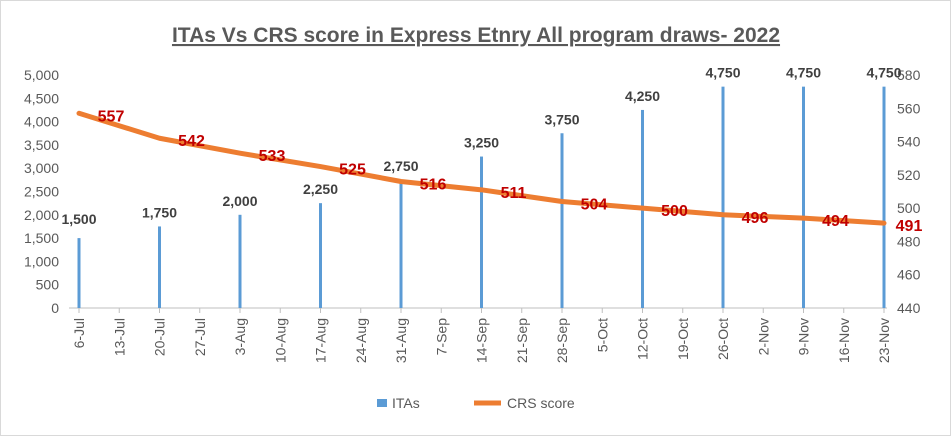 The height and width of the screenshot is (437, 951). Describe the element at coordinates (909, 308) in the screenshot. I see `y-right-tick-label: 440` at that location.